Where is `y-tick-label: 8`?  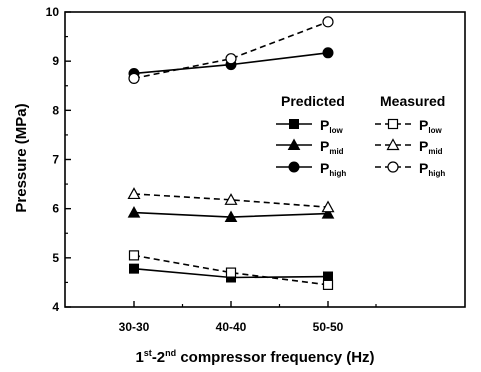 y-tick-label: 8 is located at coordinates (55, 110).